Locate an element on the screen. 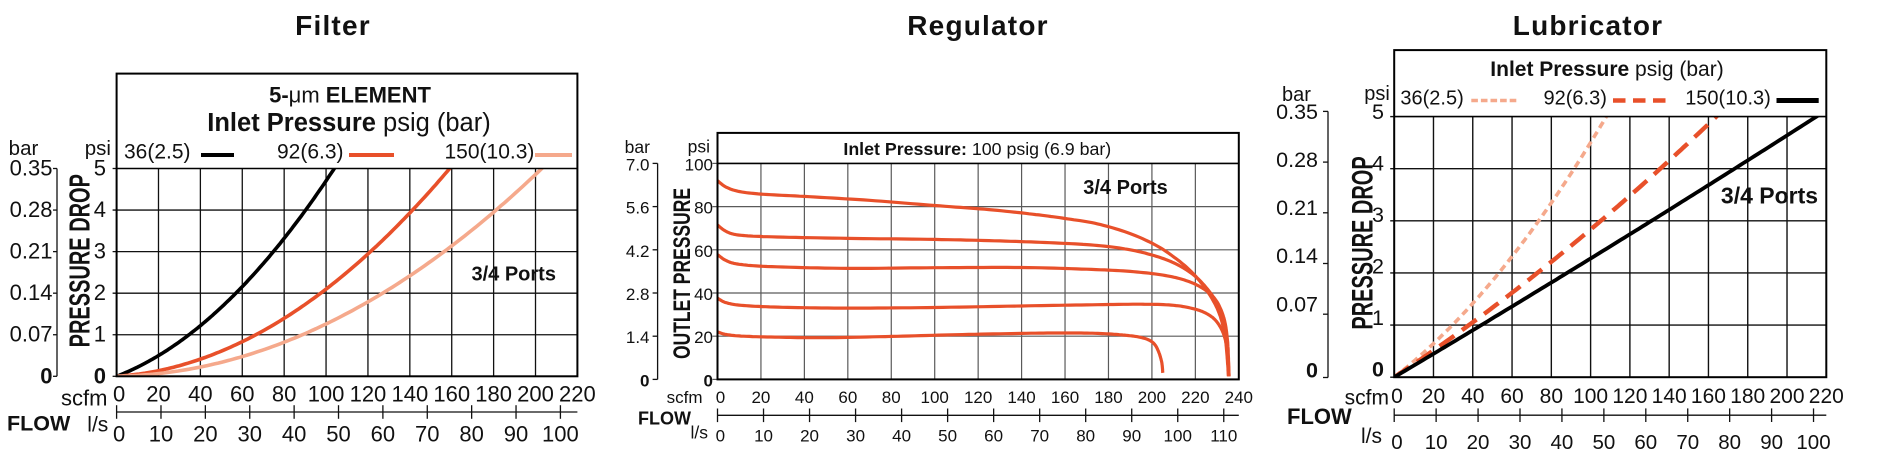 The height and width of the screenshot is (469, 1897). svg-text: PRESSURE DROP is located at coordinates (80, 260).